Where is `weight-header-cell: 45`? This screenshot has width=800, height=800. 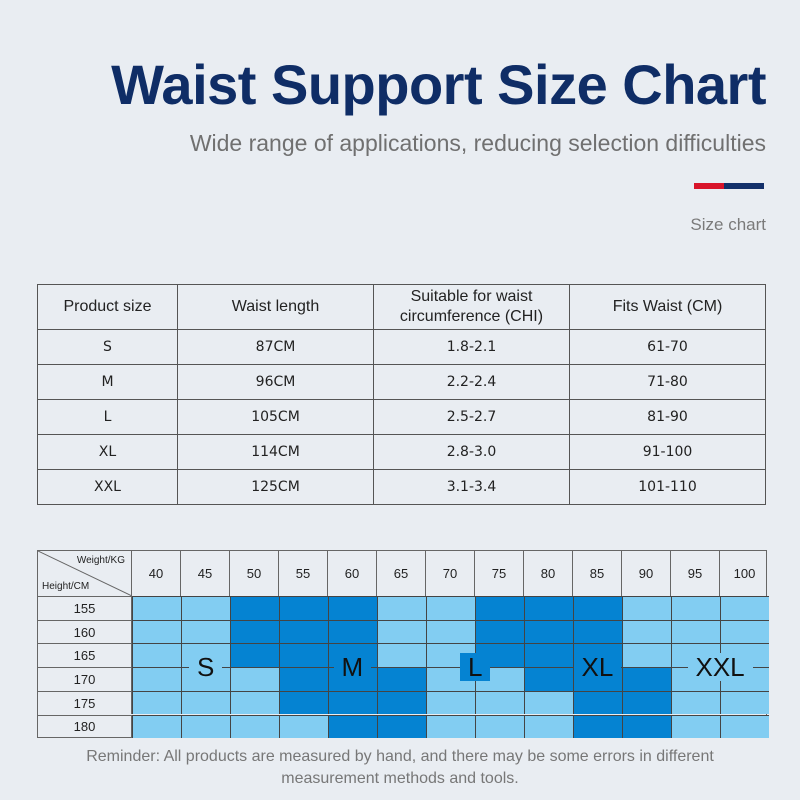
weight-header-cell: 45 is located at coordinates (205, 573).